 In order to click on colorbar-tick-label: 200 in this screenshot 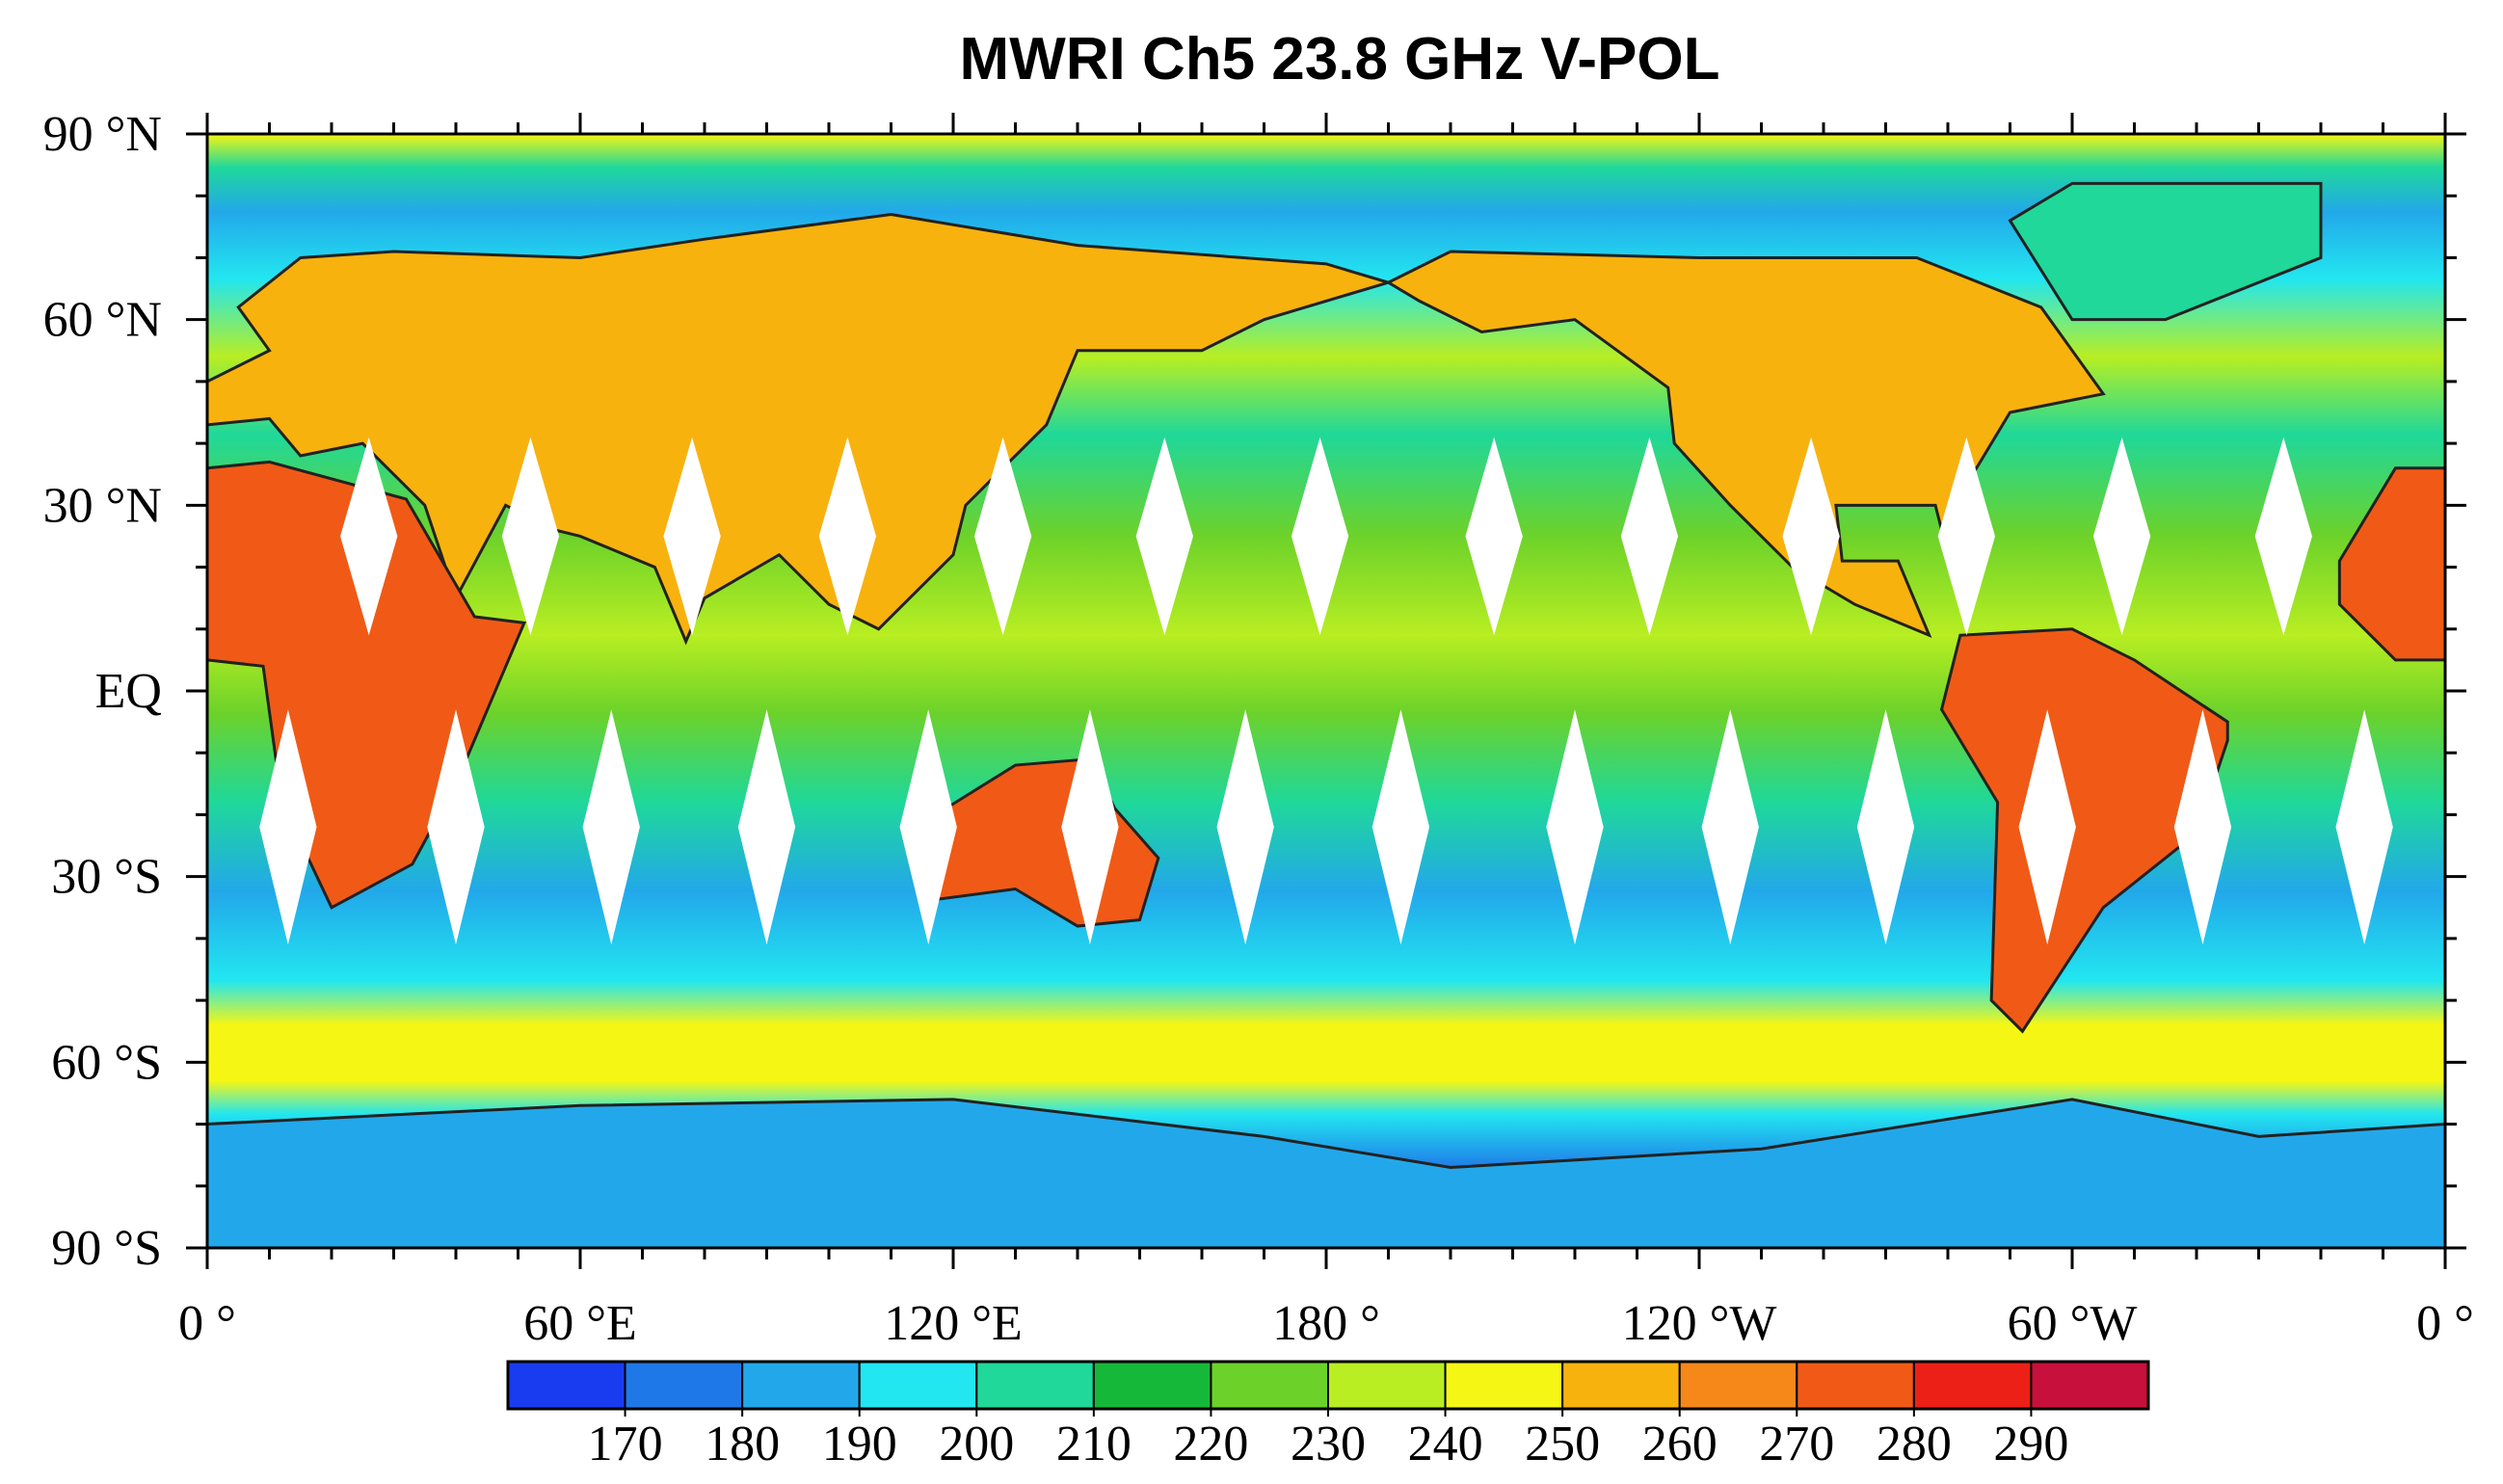, I will do `click(976, 1444)`.